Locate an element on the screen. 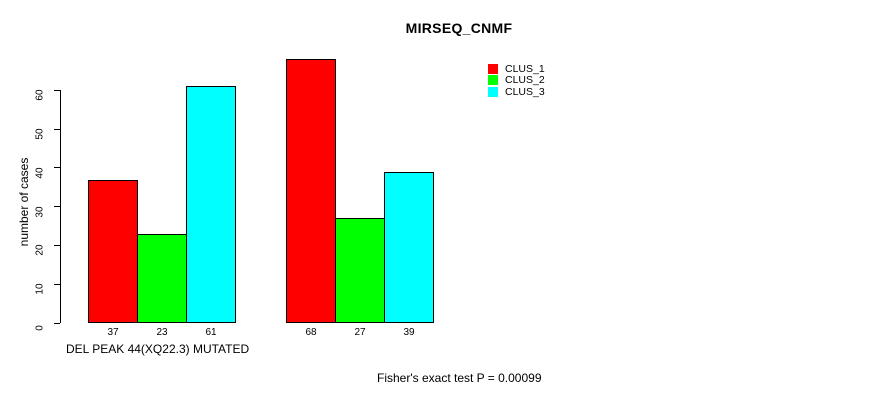 This screenshot has height=400, width=890. bar-value-label: 39 is located at coordinates (409, 332).